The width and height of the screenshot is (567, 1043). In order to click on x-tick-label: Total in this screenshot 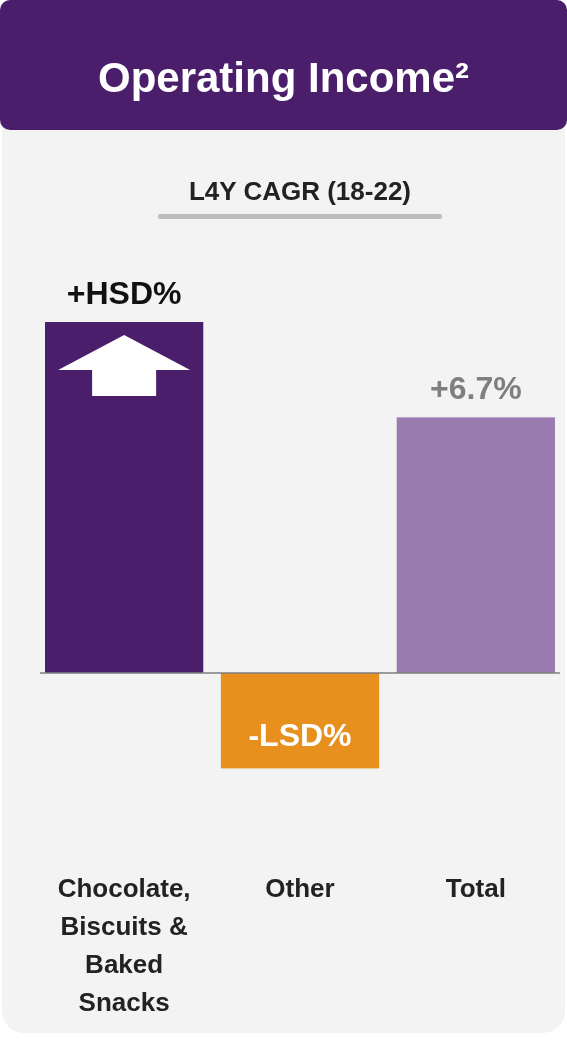, I will do `click(475, 888)`.